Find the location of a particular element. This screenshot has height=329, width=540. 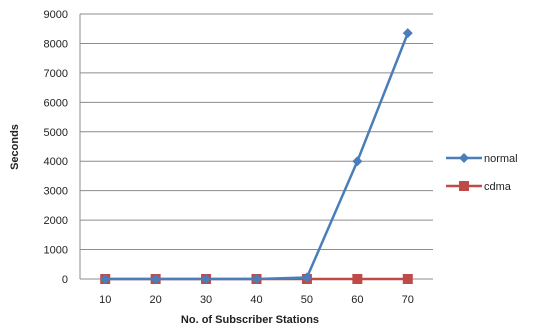

legend-item-normal: normal is located at coordinates (482, 159).